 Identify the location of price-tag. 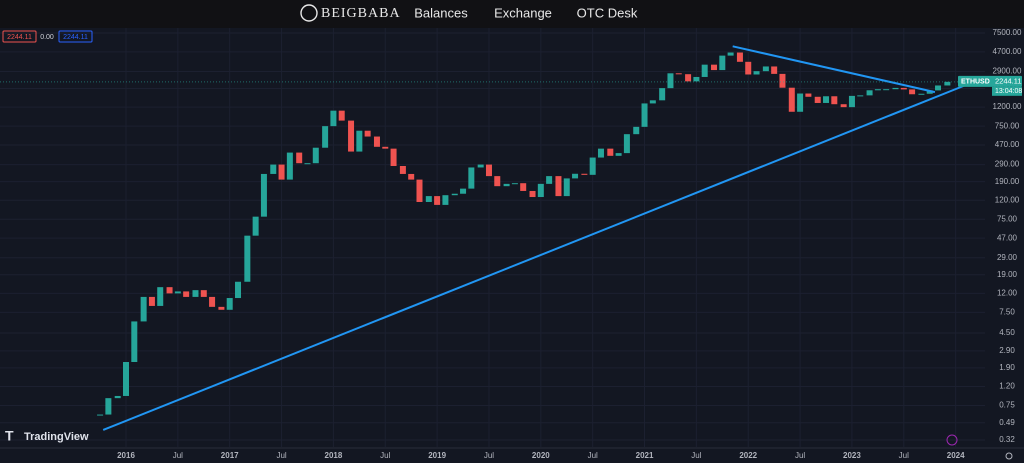
(990, 81).